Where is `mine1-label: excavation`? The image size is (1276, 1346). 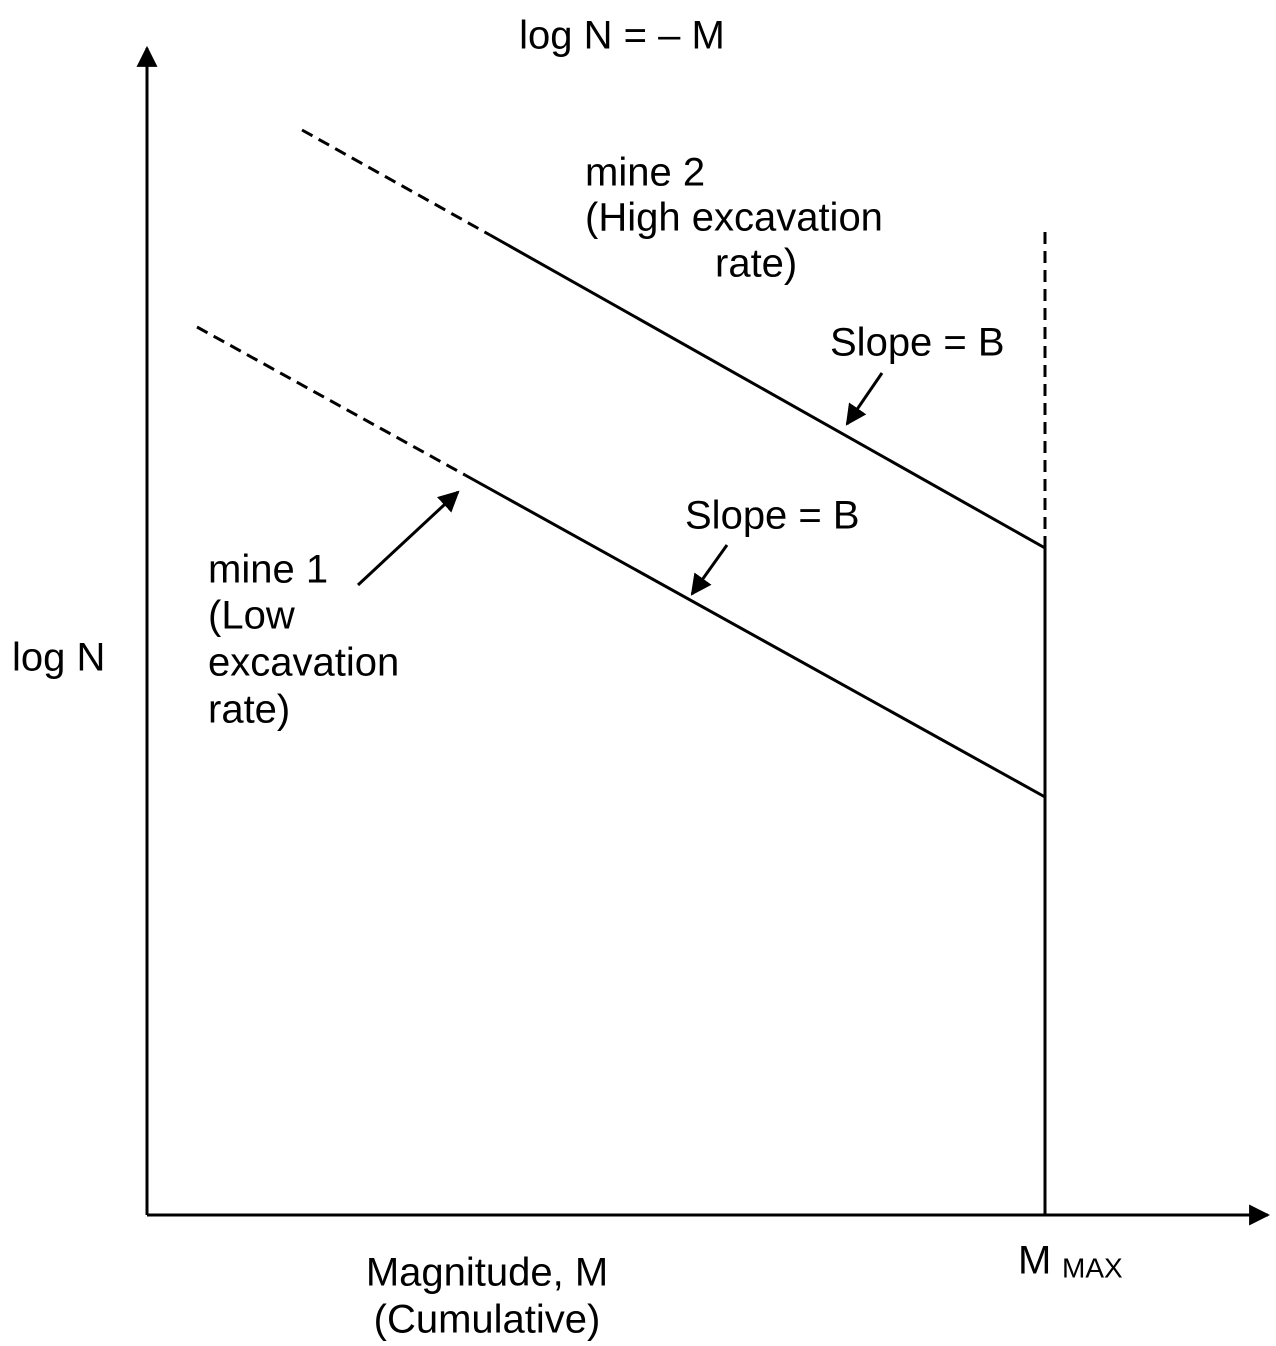 mine1-label: excavation is located at coordinates (303, 663).